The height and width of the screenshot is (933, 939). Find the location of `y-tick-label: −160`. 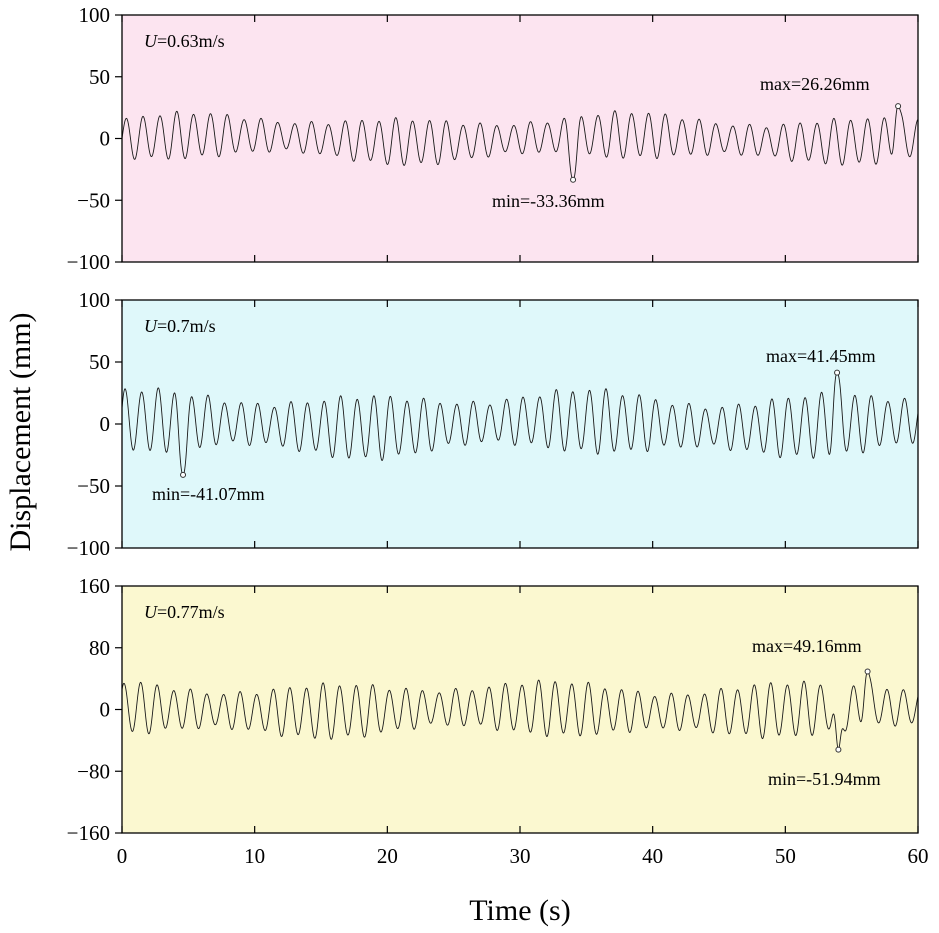

y-tick-label: −160 is located at coordinates (88, 833).